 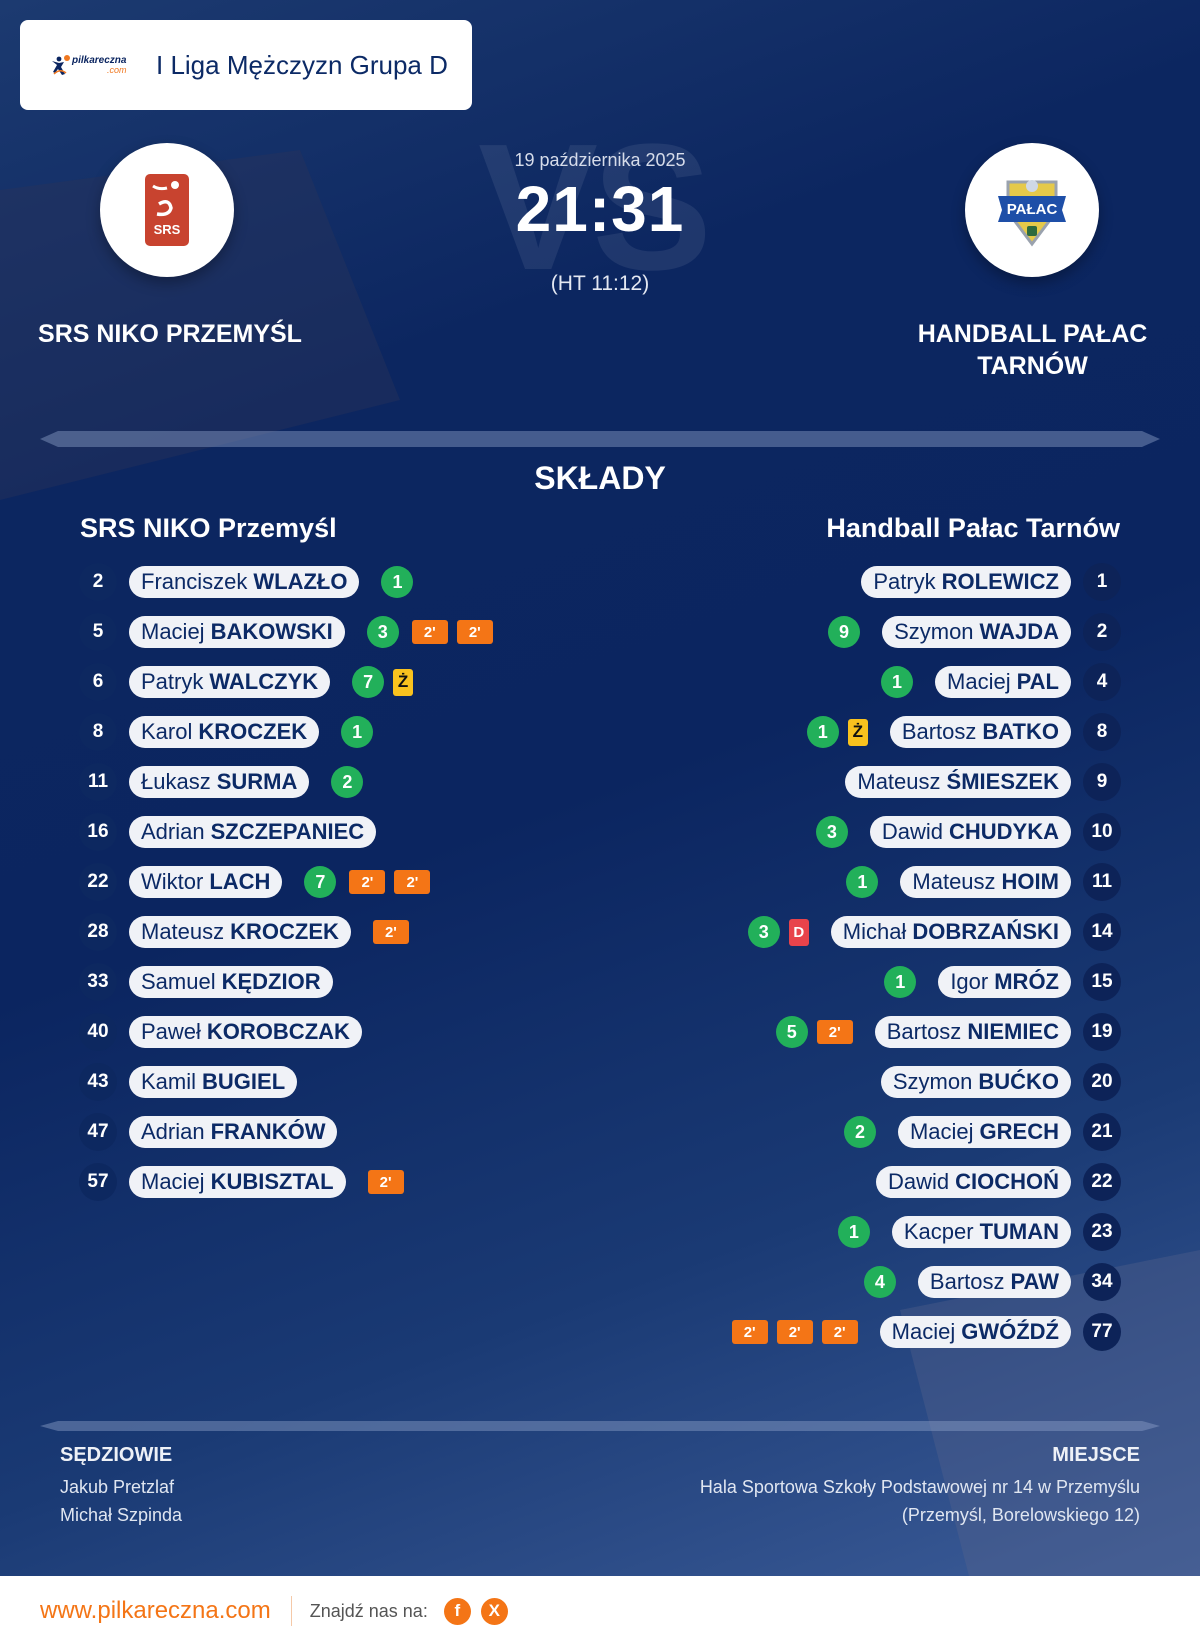 I want to click on player-row: 1 Igor MRÓZ 15, so click(x=926, y=982).